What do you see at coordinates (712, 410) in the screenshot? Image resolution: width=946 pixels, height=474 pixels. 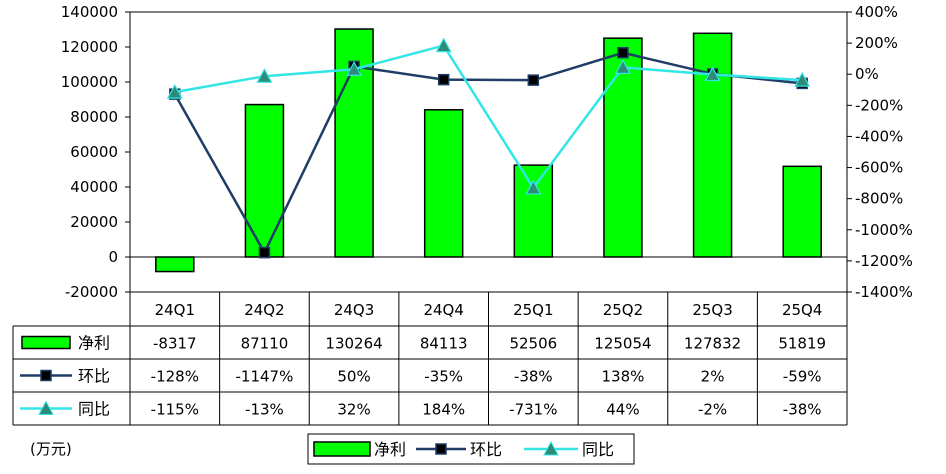 I see `table-cell-2-6: -2%` at bounding box center [712, 410].